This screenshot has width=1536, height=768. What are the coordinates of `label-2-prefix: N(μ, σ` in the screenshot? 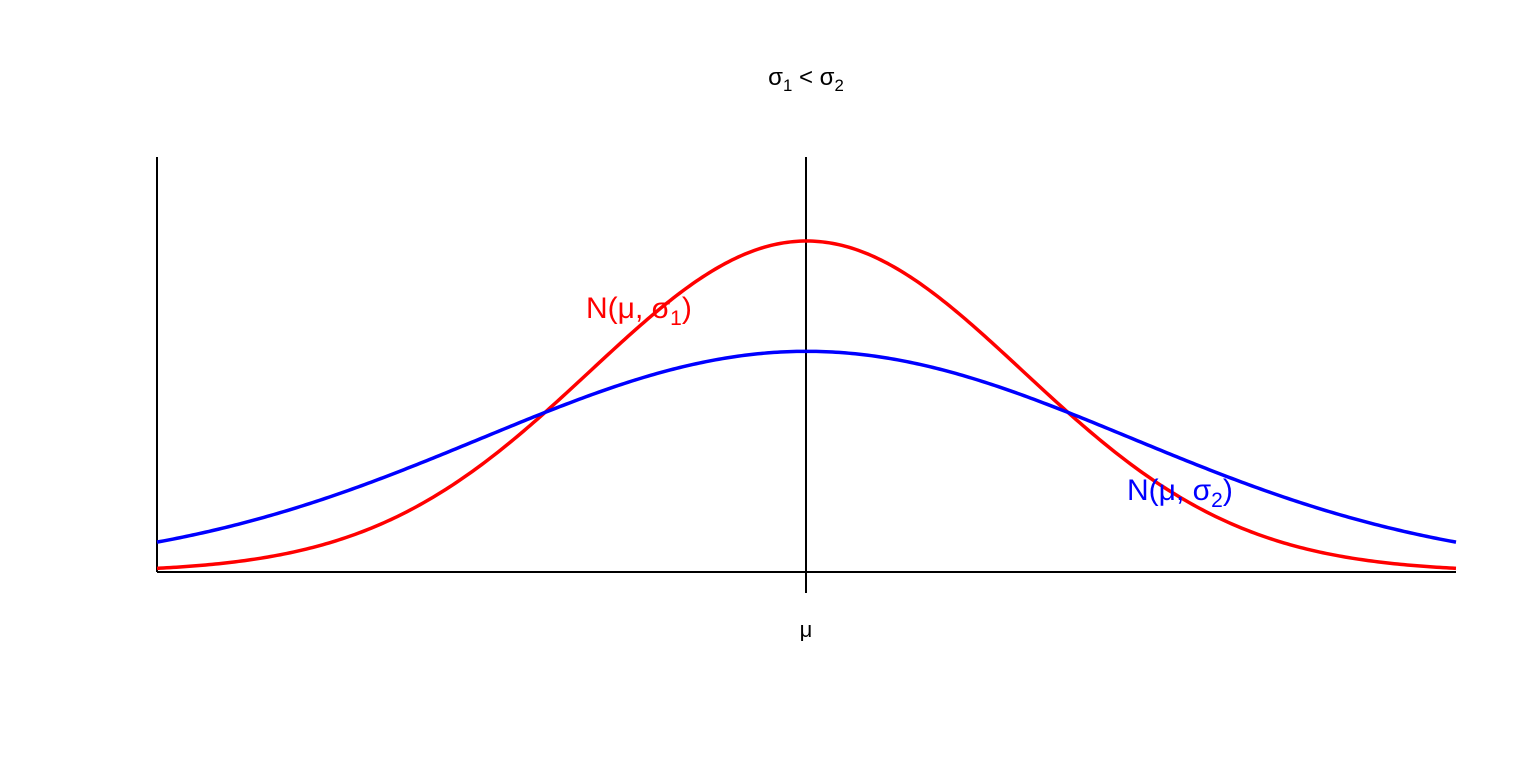 It's located at (1169, 490).